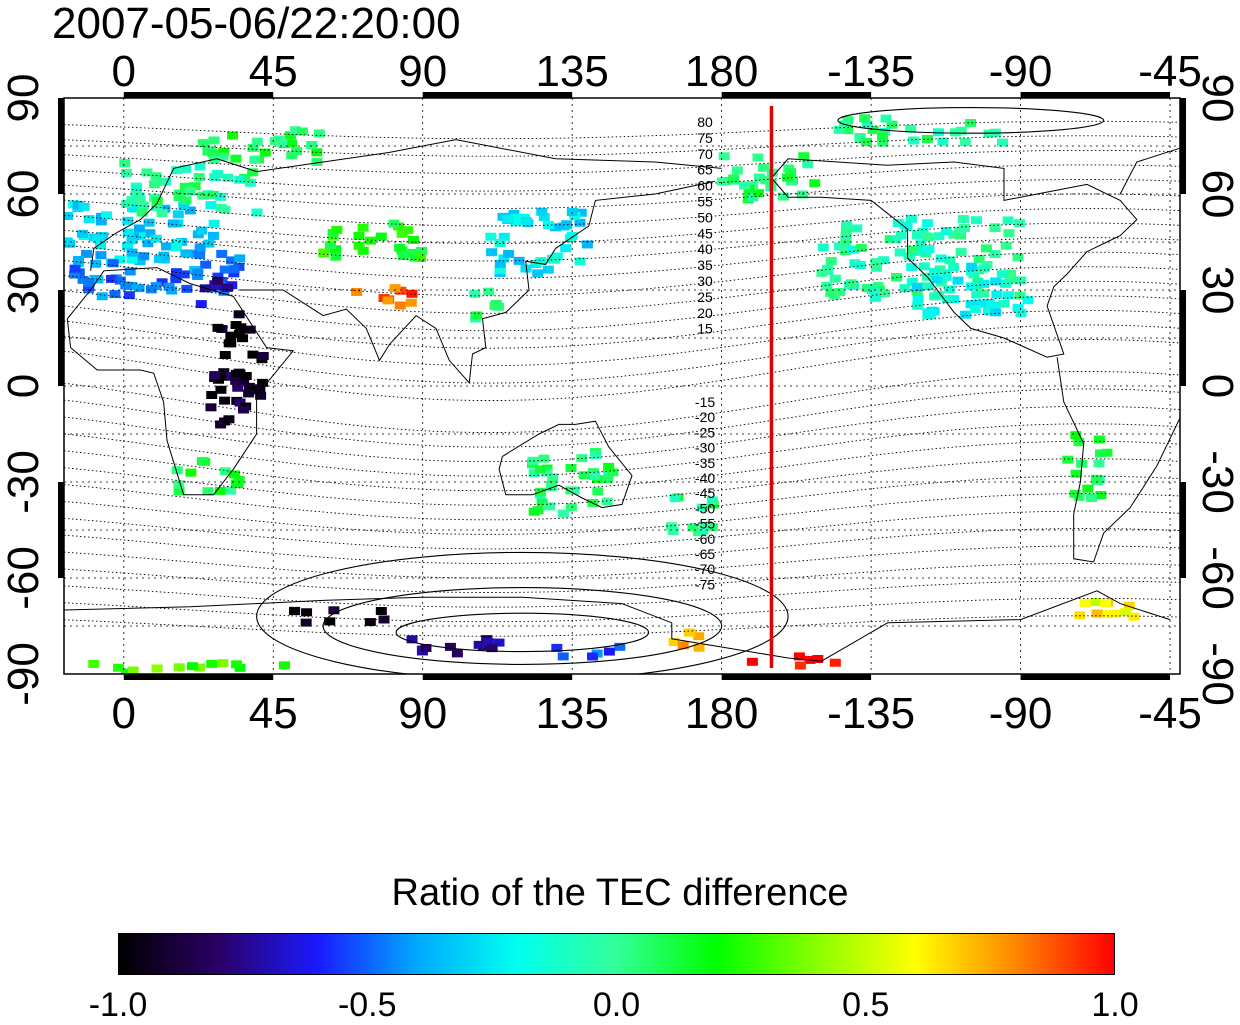  Describe the element at coordinates (871, 71) in the screenshot. I see `x-tick-label-top: -135` at that location.